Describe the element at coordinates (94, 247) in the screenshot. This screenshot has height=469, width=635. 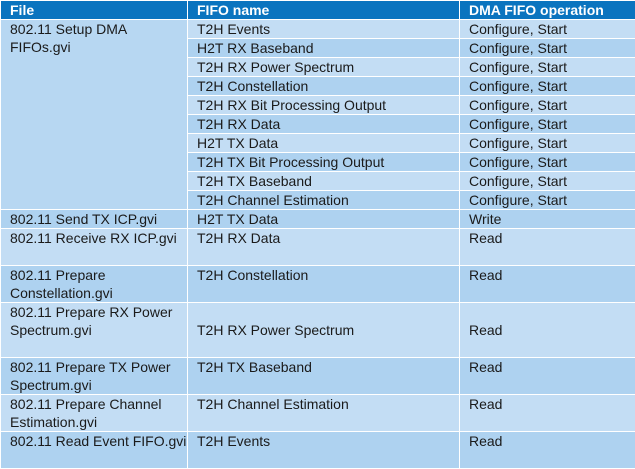
I see `file-cell: 802.11 Receive RX ICP.gvi` at that location.